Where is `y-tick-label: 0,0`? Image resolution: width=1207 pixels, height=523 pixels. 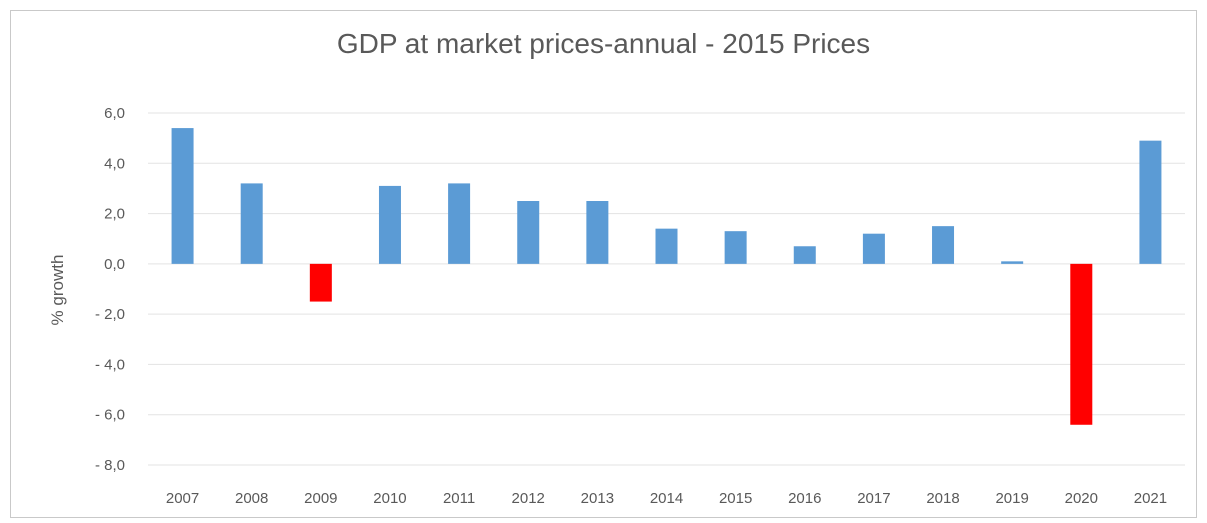 y-tick-label: 0,0 is located at coordinates (114, 264).